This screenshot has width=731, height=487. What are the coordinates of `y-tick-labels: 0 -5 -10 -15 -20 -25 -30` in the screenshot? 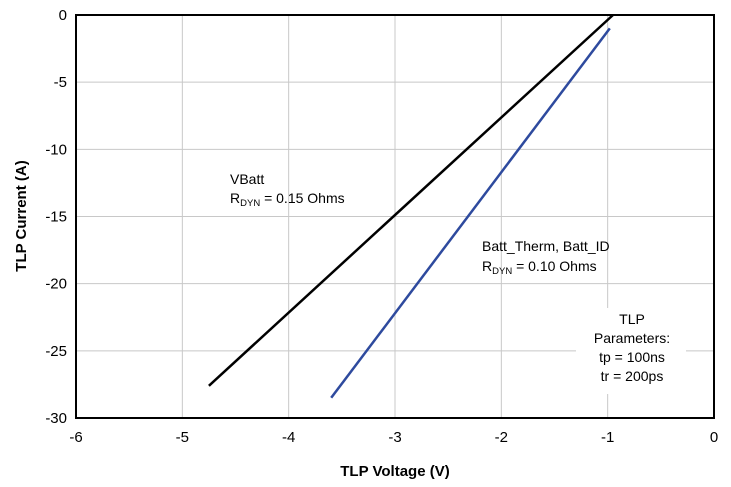 It's located at (56, 217).